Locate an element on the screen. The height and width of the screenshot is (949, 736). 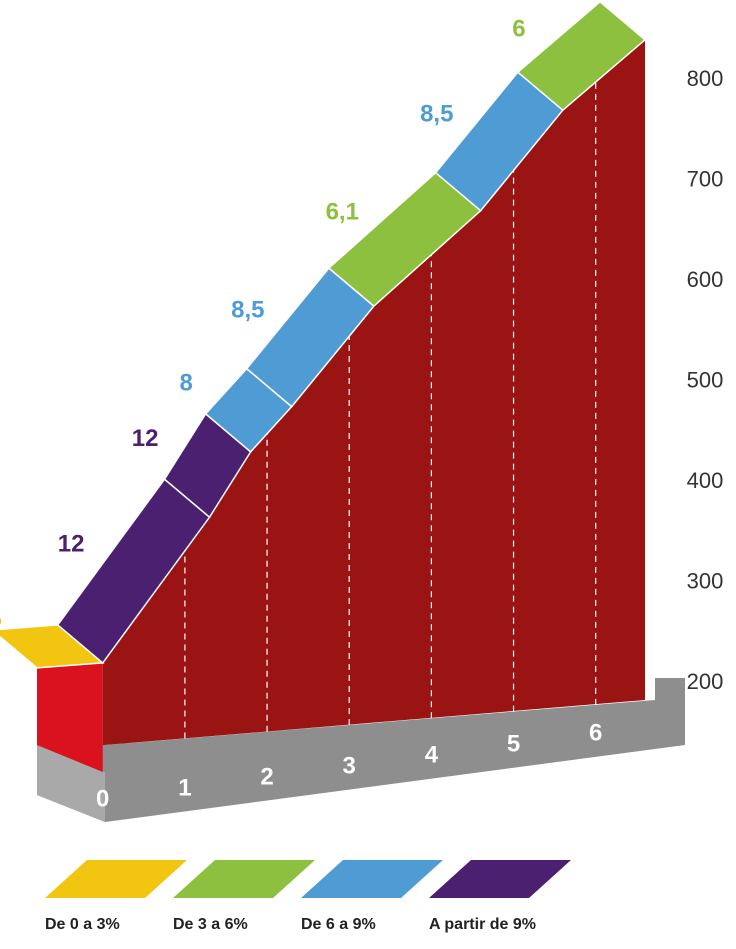
y-tick-label: 400 is located at coordinates (705, 480).